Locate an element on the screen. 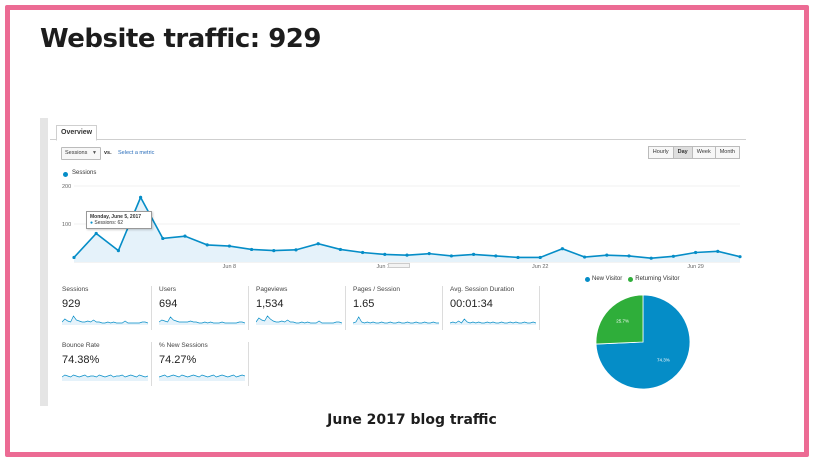 This screenshot has height=462, width=814. pie-legend-returning: Returning Visitor is located at coordinates (653, 279).